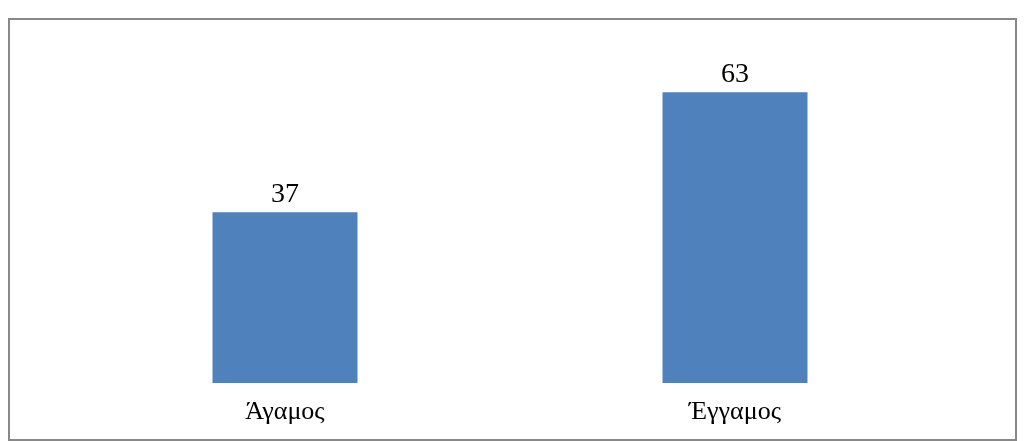 Image resolution: width=1025 pixels, height=441 pixels. I want to click on x-tick-label: Έγγαμος, so click(735, 410).